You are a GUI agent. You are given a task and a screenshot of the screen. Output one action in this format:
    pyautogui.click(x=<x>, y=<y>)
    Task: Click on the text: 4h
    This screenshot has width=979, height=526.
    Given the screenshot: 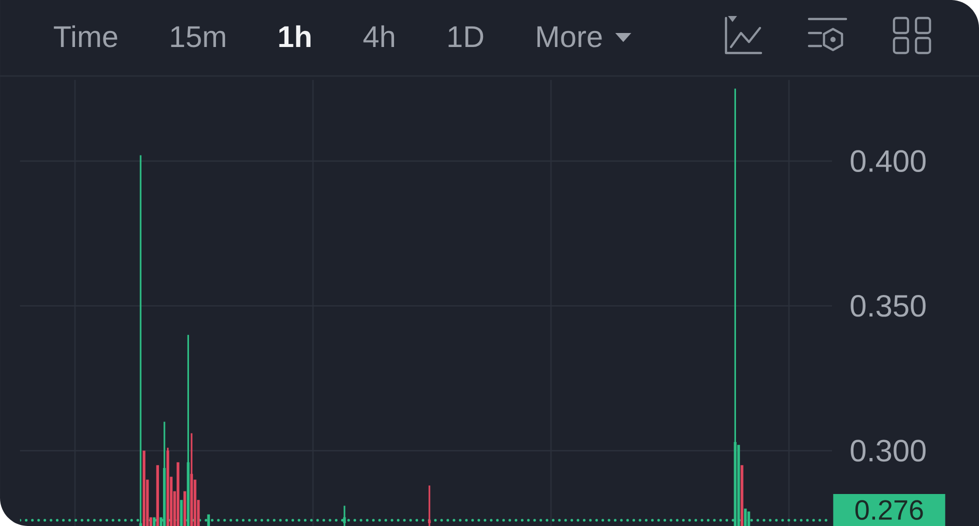 What is the action you would take?
    pyautogui.click(x=378, y=36)
    